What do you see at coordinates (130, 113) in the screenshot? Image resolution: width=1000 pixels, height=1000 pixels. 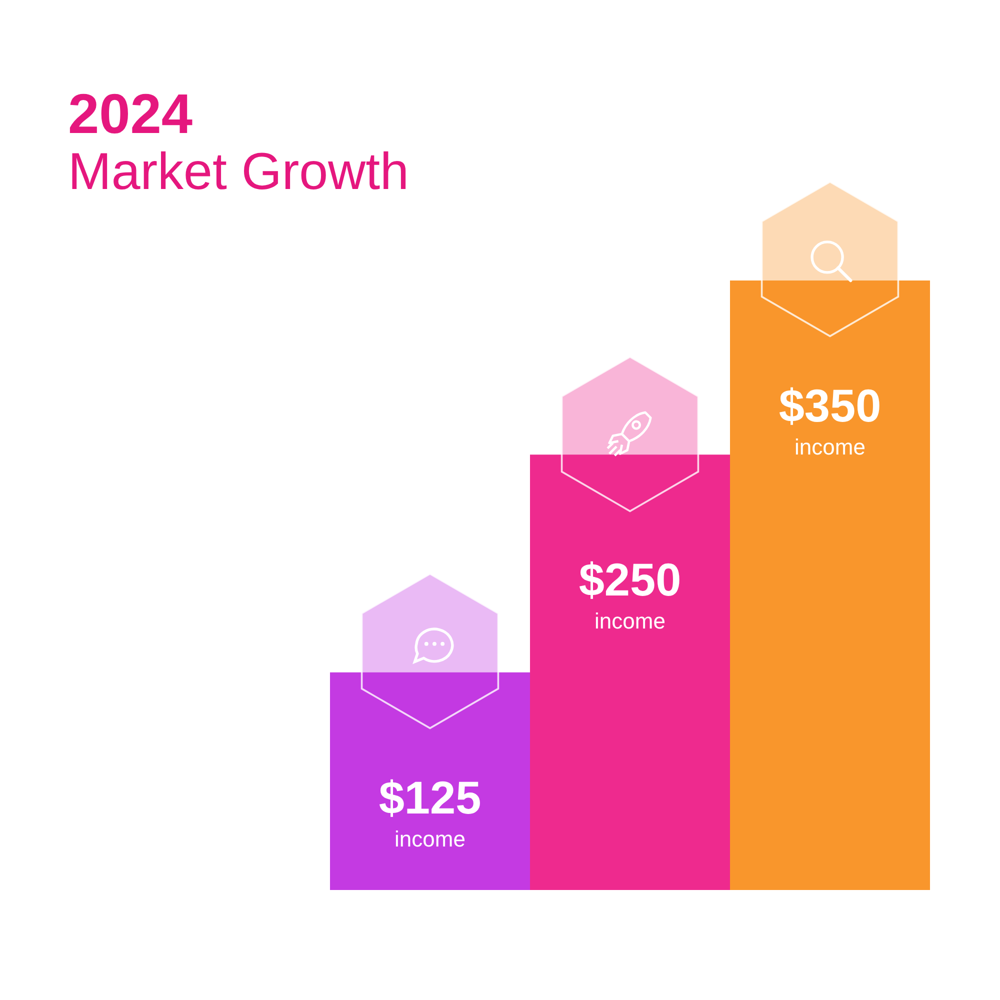 I see `chart-title: 2024` at bounding box center [130, 113].